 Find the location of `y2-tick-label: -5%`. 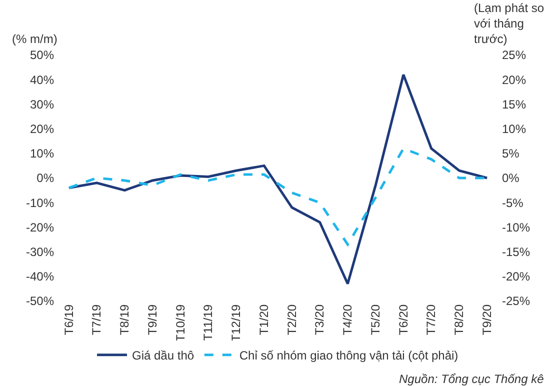

y2-tick-label: -5% is located at coordinates (513, 203).